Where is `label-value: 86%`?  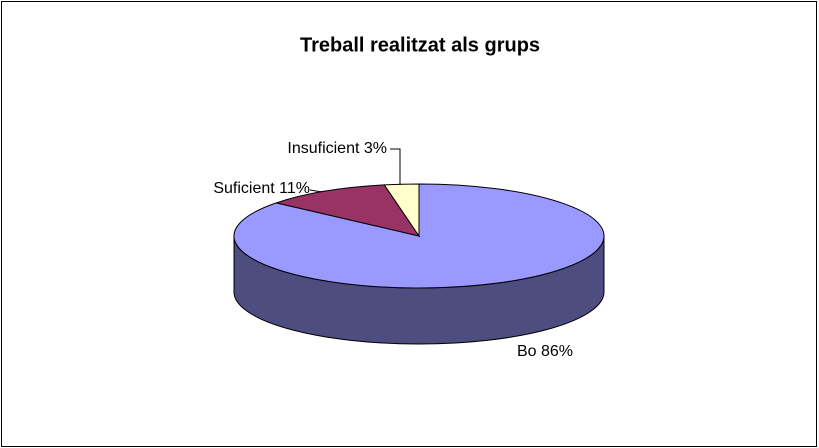
label-value: 86% is located at coordinates (557, 351).